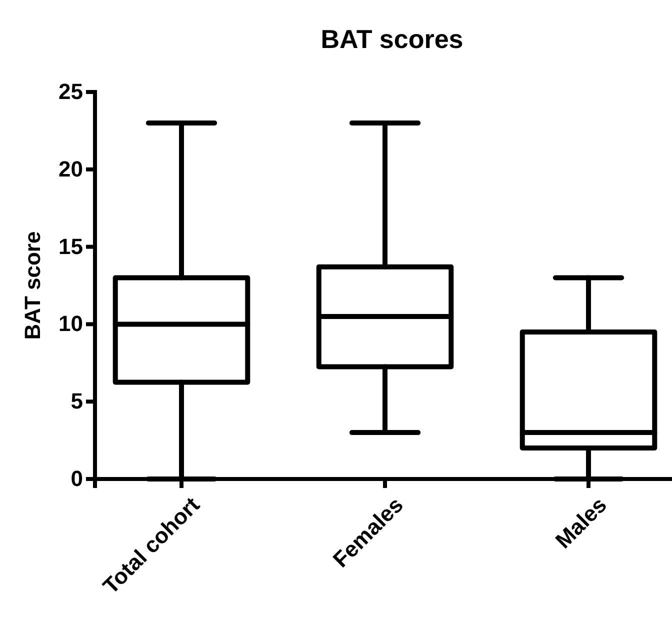 This screenshot has width=672, height=628. What do you see at coordinates (392, 39) in the screenshot?
I see `chart-title: BAT scores` at bounding box center [392, 39].